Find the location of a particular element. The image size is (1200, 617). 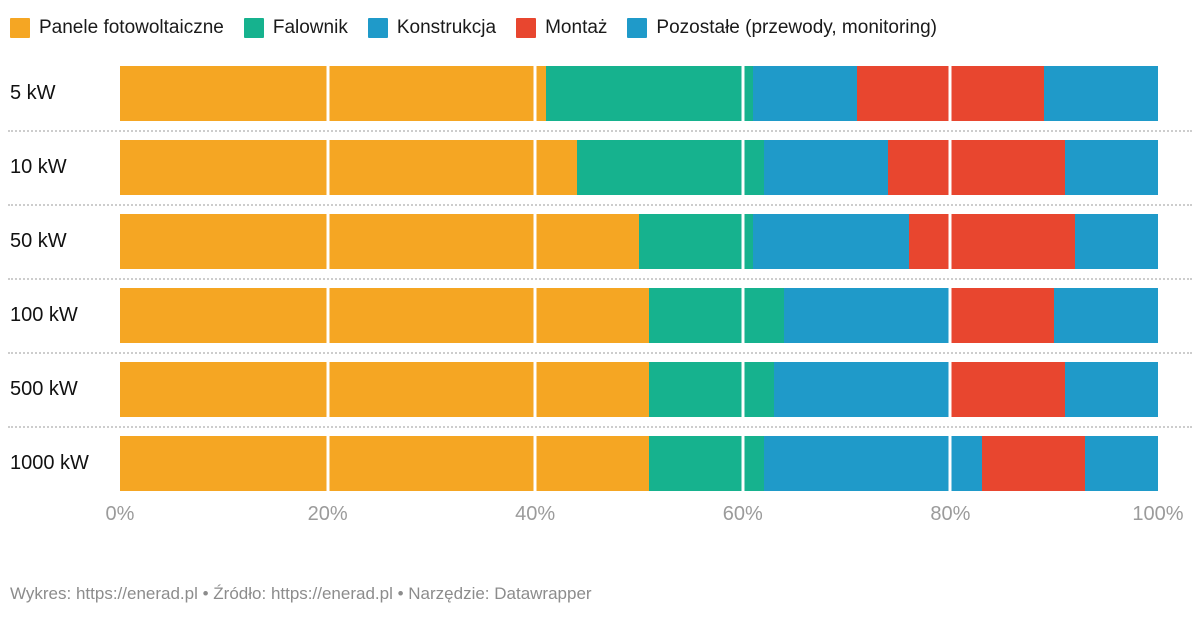

row-label: 5 kW is located at coordinates (33, 93).